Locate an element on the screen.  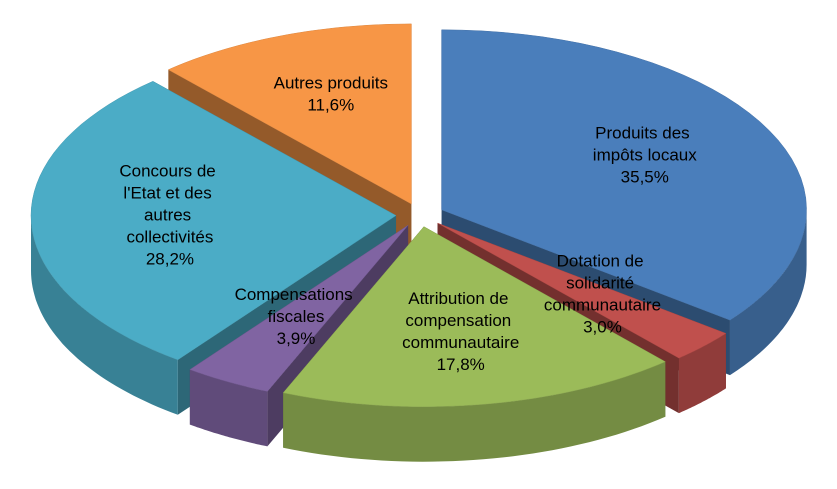
category-label: Dotation de solidarité communautaire is located at coordinates (602, 282).